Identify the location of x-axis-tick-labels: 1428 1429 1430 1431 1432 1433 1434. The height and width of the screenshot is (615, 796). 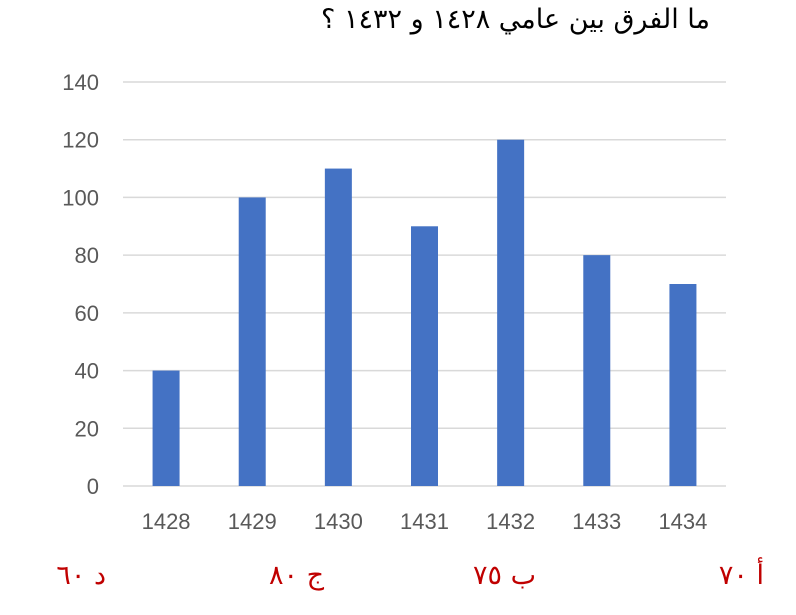
(425, 521).